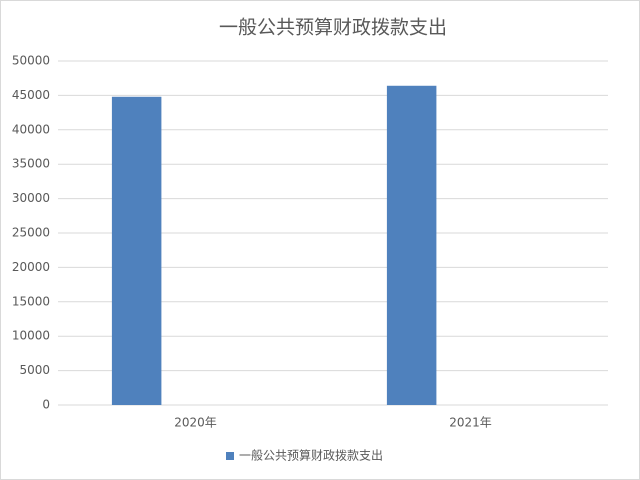 The width and height of the screenshot is (640, 480). What do you see at coordinates (34, 370) in the screenshot?
I see `y-tick-label: 5000` at bounding box center [34, 370].